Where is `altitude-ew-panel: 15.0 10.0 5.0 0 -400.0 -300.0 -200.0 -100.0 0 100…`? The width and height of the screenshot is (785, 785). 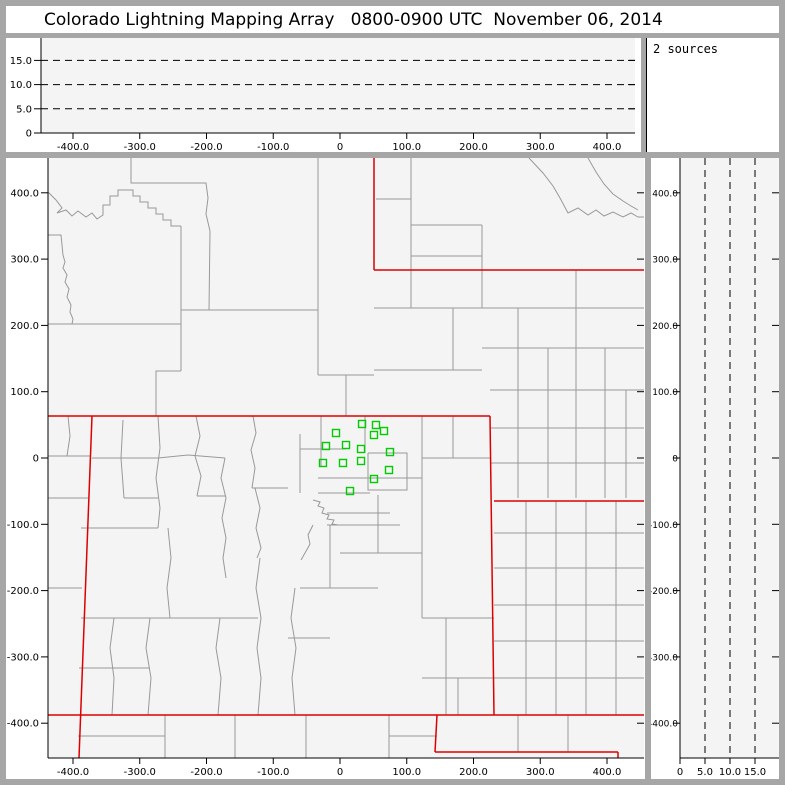
altitude-ew-panel: 15.0 10.0 5.0 0 -400.0 -300.0 -200.0 -100.0 0 100… is located at coordinates (323, 95).